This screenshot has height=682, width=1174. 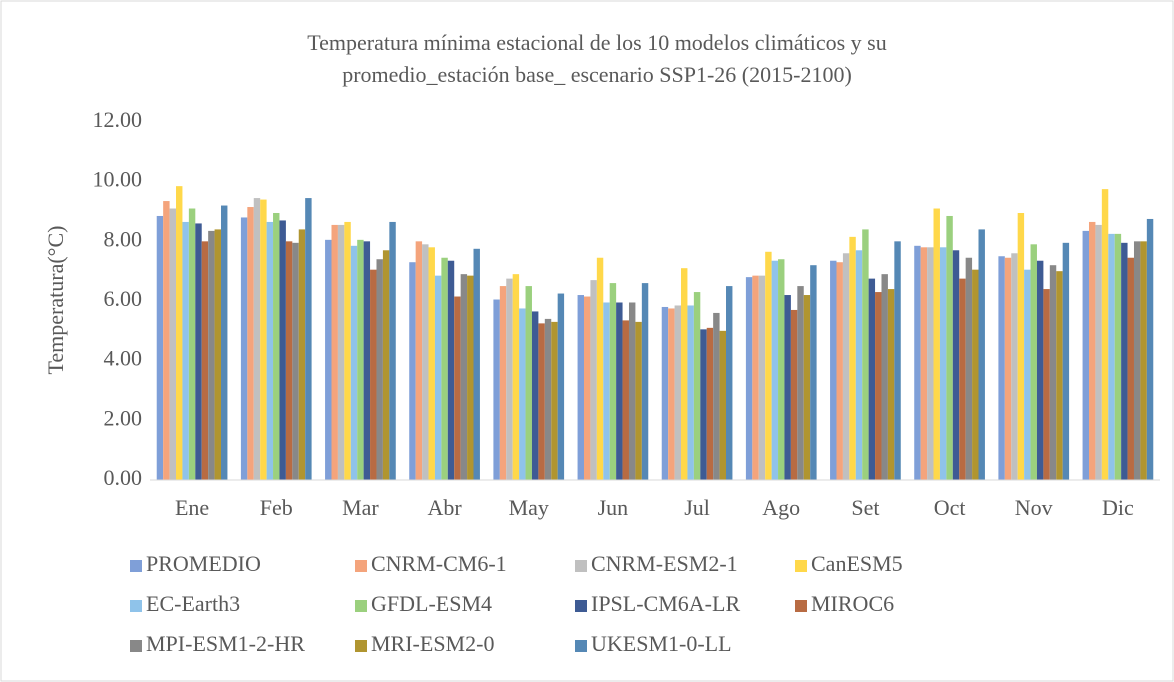 What do you see at coordinates (123, 238) in the screenshot?
I see `y-tick-label: 8.00` at bounding box center [123, 238].